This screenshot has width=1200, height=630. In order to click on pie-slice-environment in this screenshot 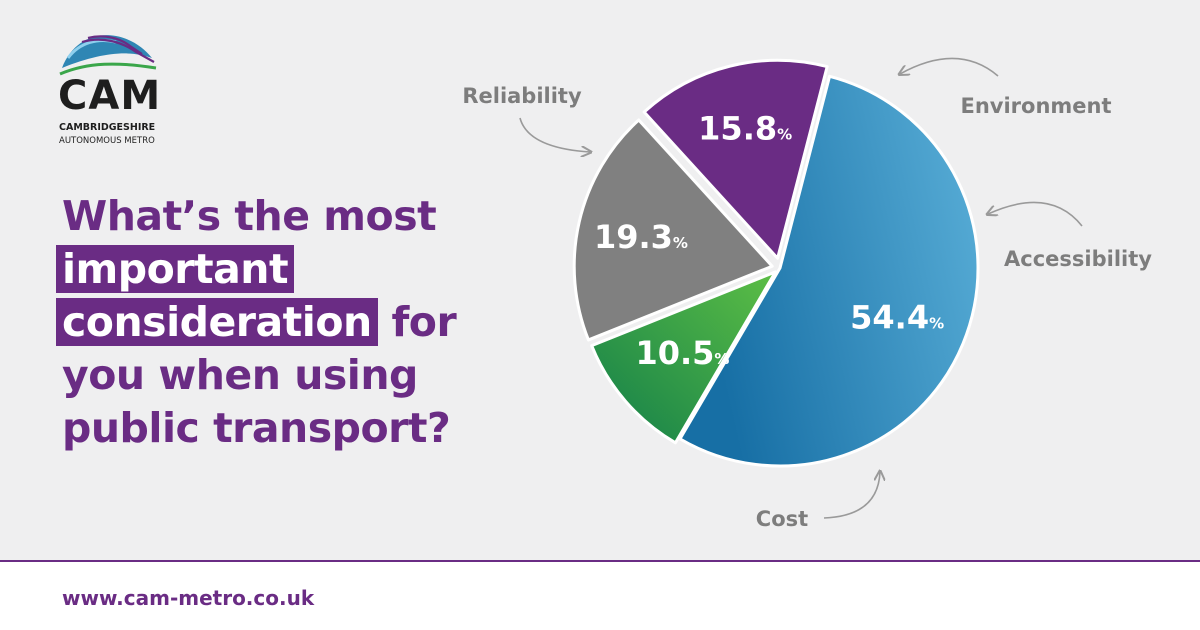, I will do `click(683, 357)`.